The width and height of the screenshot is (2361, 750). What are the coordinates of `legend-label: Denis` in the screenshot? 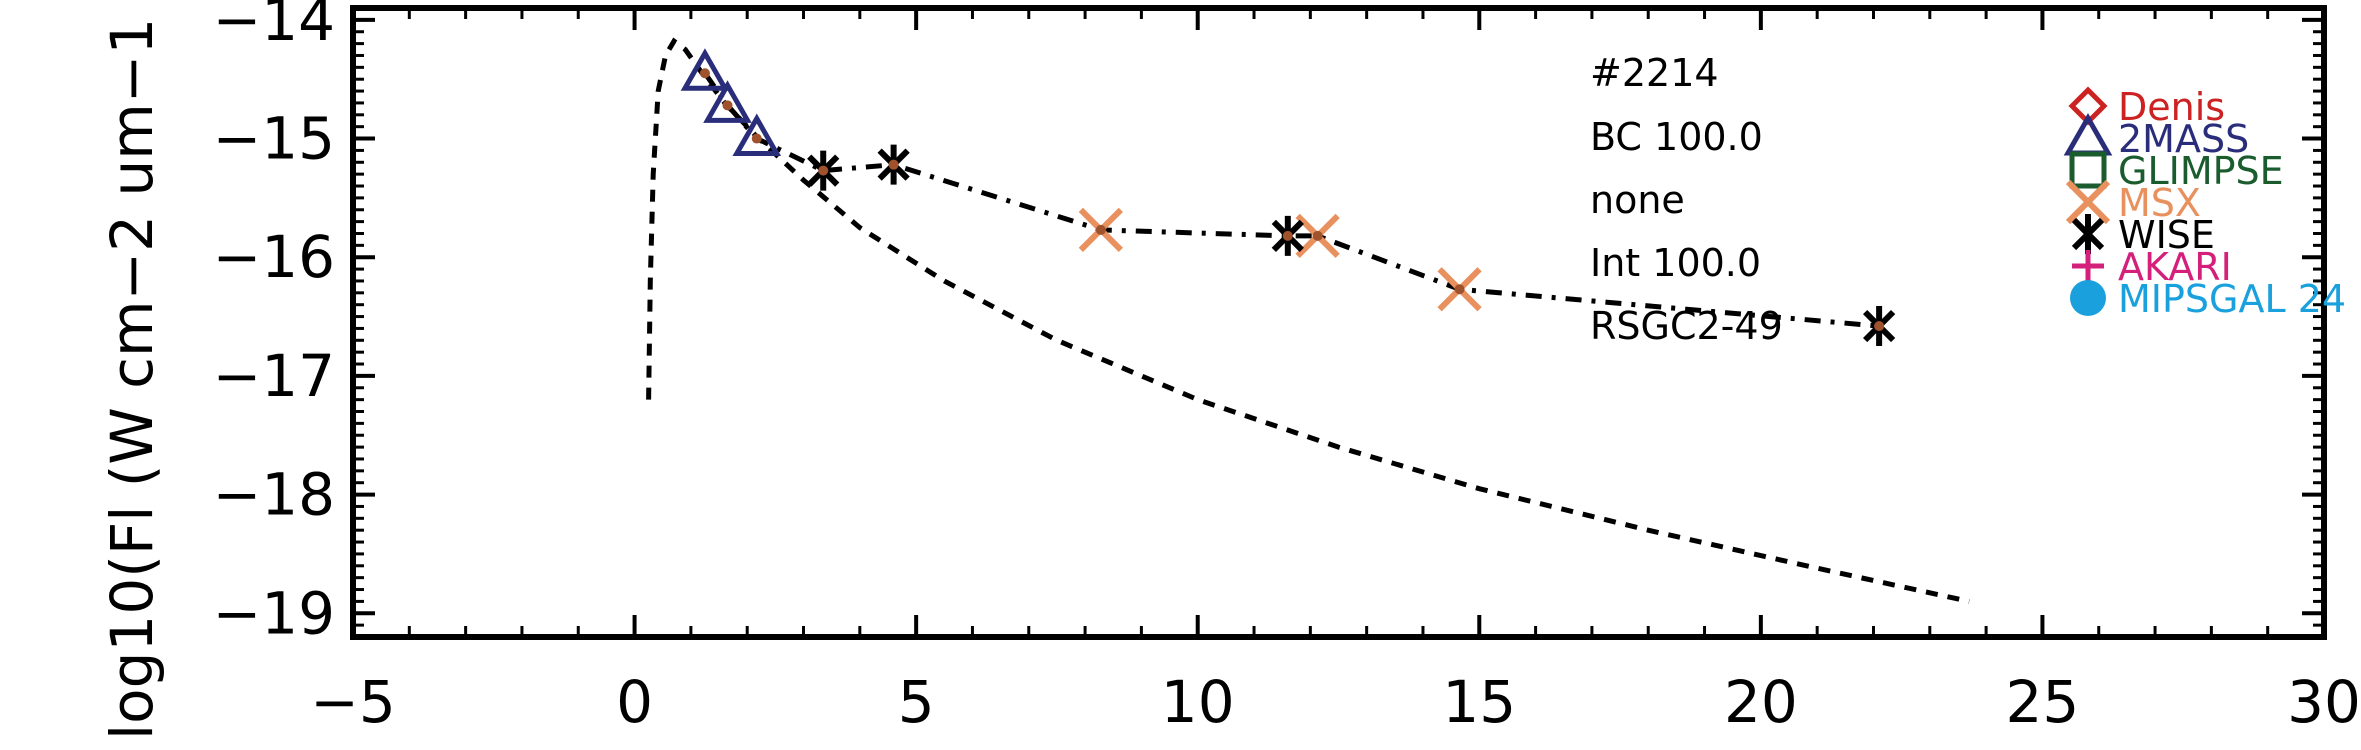 It's located at (2171, 107).